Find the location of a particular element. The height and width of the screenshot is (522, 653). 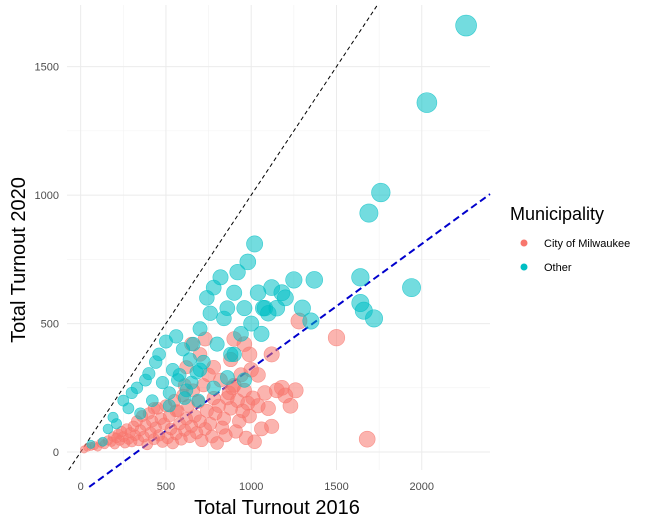

legend-title: Municipality is located at coordinates (557, 214).